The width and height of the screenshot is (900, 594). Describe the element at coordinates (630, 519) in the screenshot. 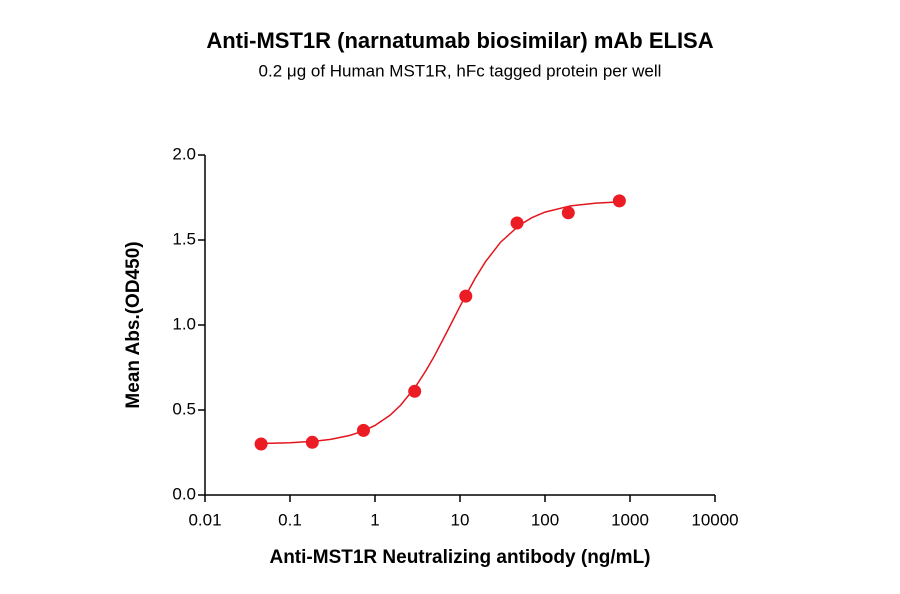

I see `x-tick-label: 1000` at that location.